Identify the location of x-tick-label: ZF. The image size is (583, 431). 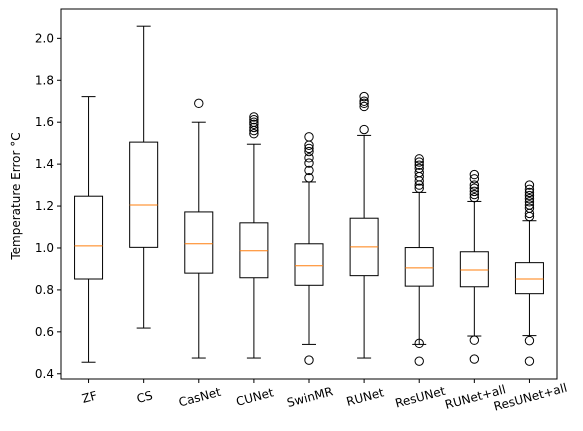
(89, 396).